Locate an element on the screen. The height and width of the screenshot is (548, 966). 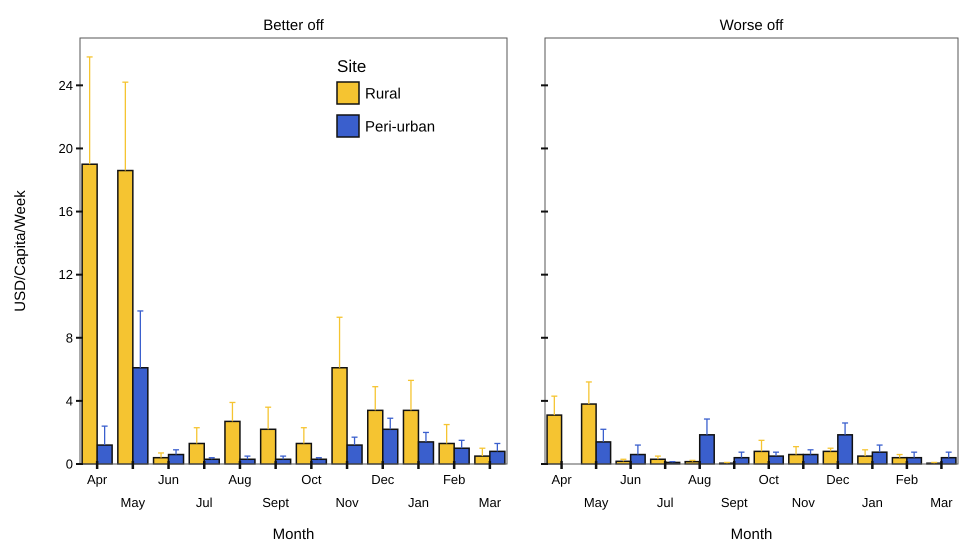
y-tick-label: 0 is located at coordinates (69, 464).